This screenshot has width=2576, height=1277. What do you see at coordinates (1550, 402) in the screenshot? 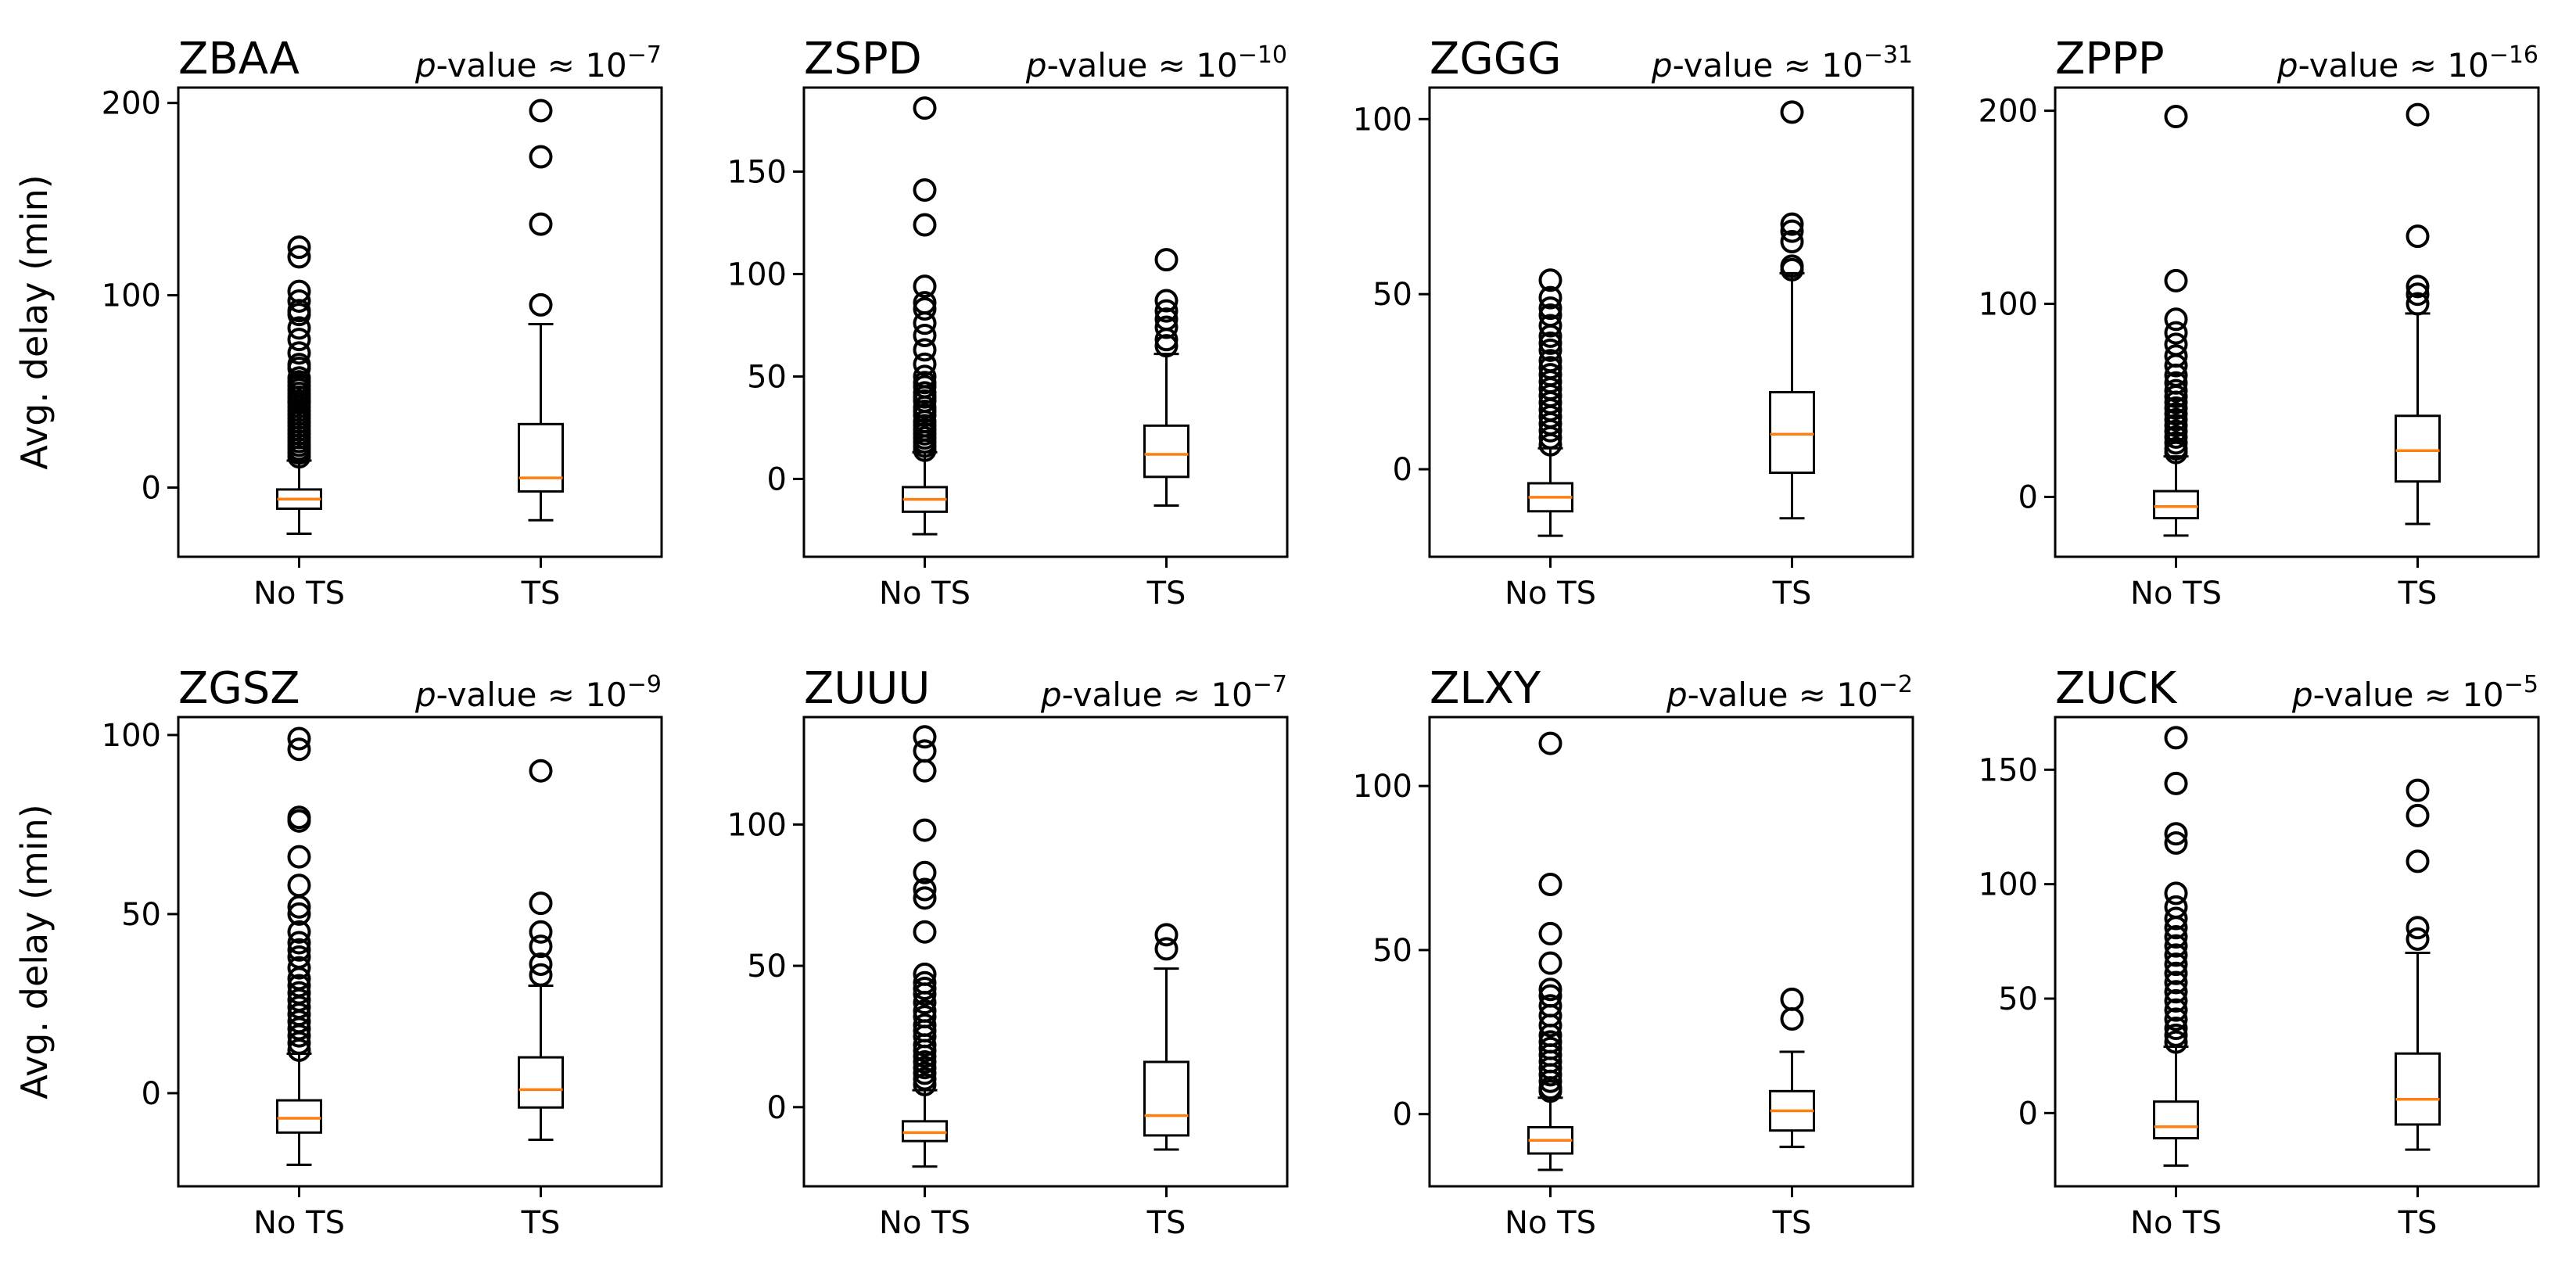
I see `box-no-ts` at bounding box center [1550, 402].